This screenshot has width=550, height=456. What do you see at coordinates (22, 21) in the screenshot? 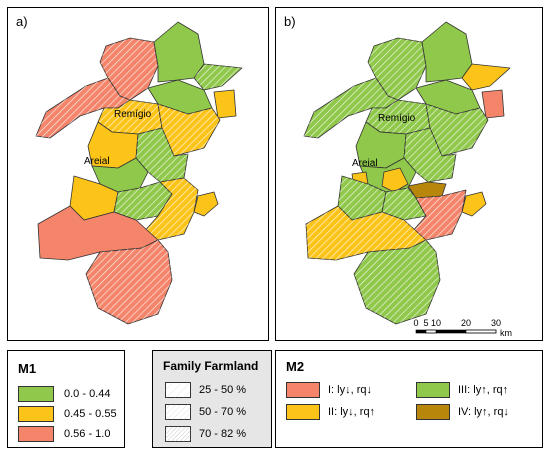
I see `panel-label-a: a)` at bounding box center [22, 21].